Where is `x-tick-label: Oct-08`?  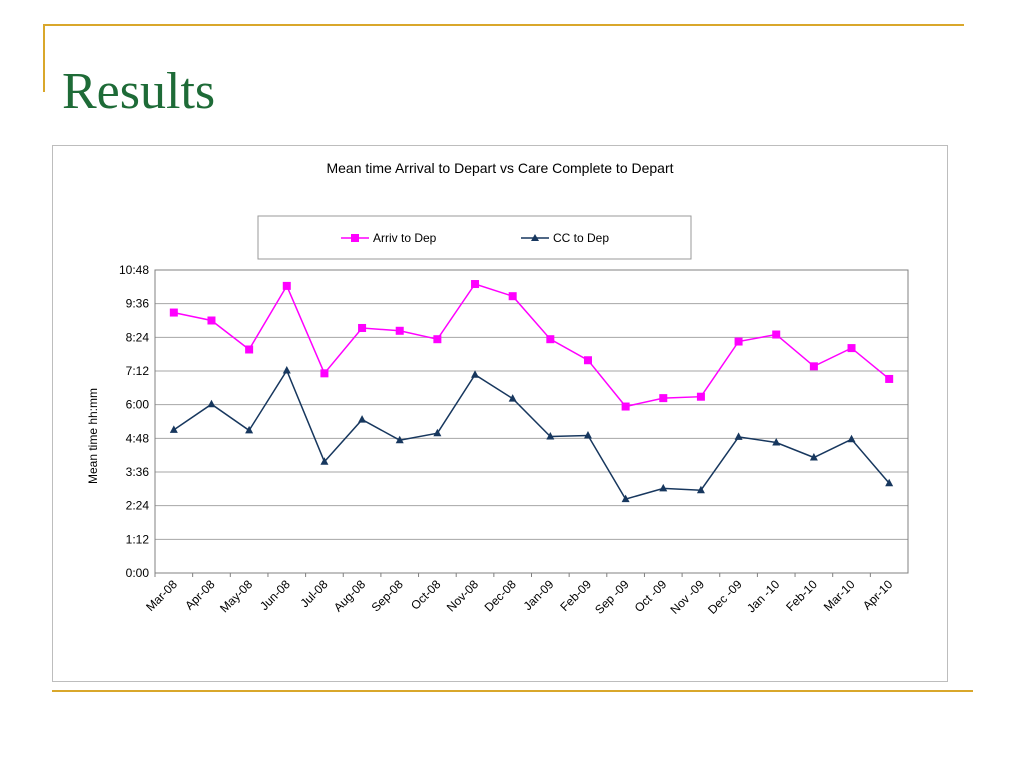 x-tick-label: Oct-08 is located at coordinates (426, 595).